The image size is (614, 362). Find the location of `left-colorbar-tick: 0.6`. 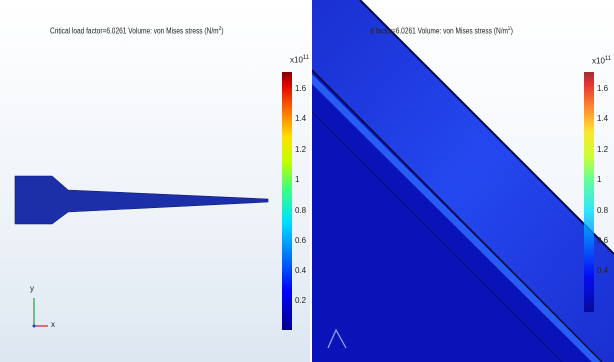

left-colorbar-tick: 0.6 is located at coordinates (301, 240).